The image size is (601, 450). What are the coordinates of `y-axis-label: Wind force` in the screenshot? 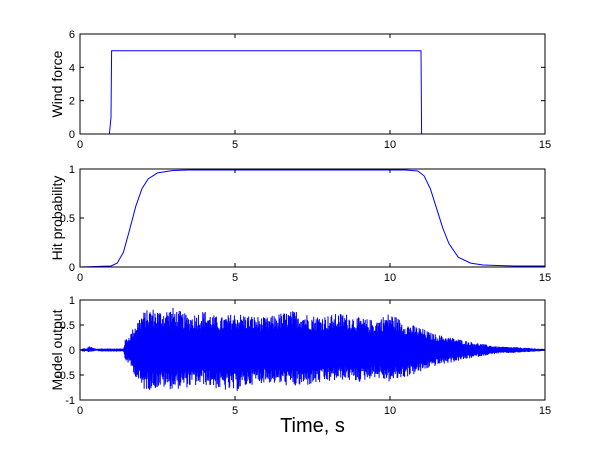 It's located at (57, 83).